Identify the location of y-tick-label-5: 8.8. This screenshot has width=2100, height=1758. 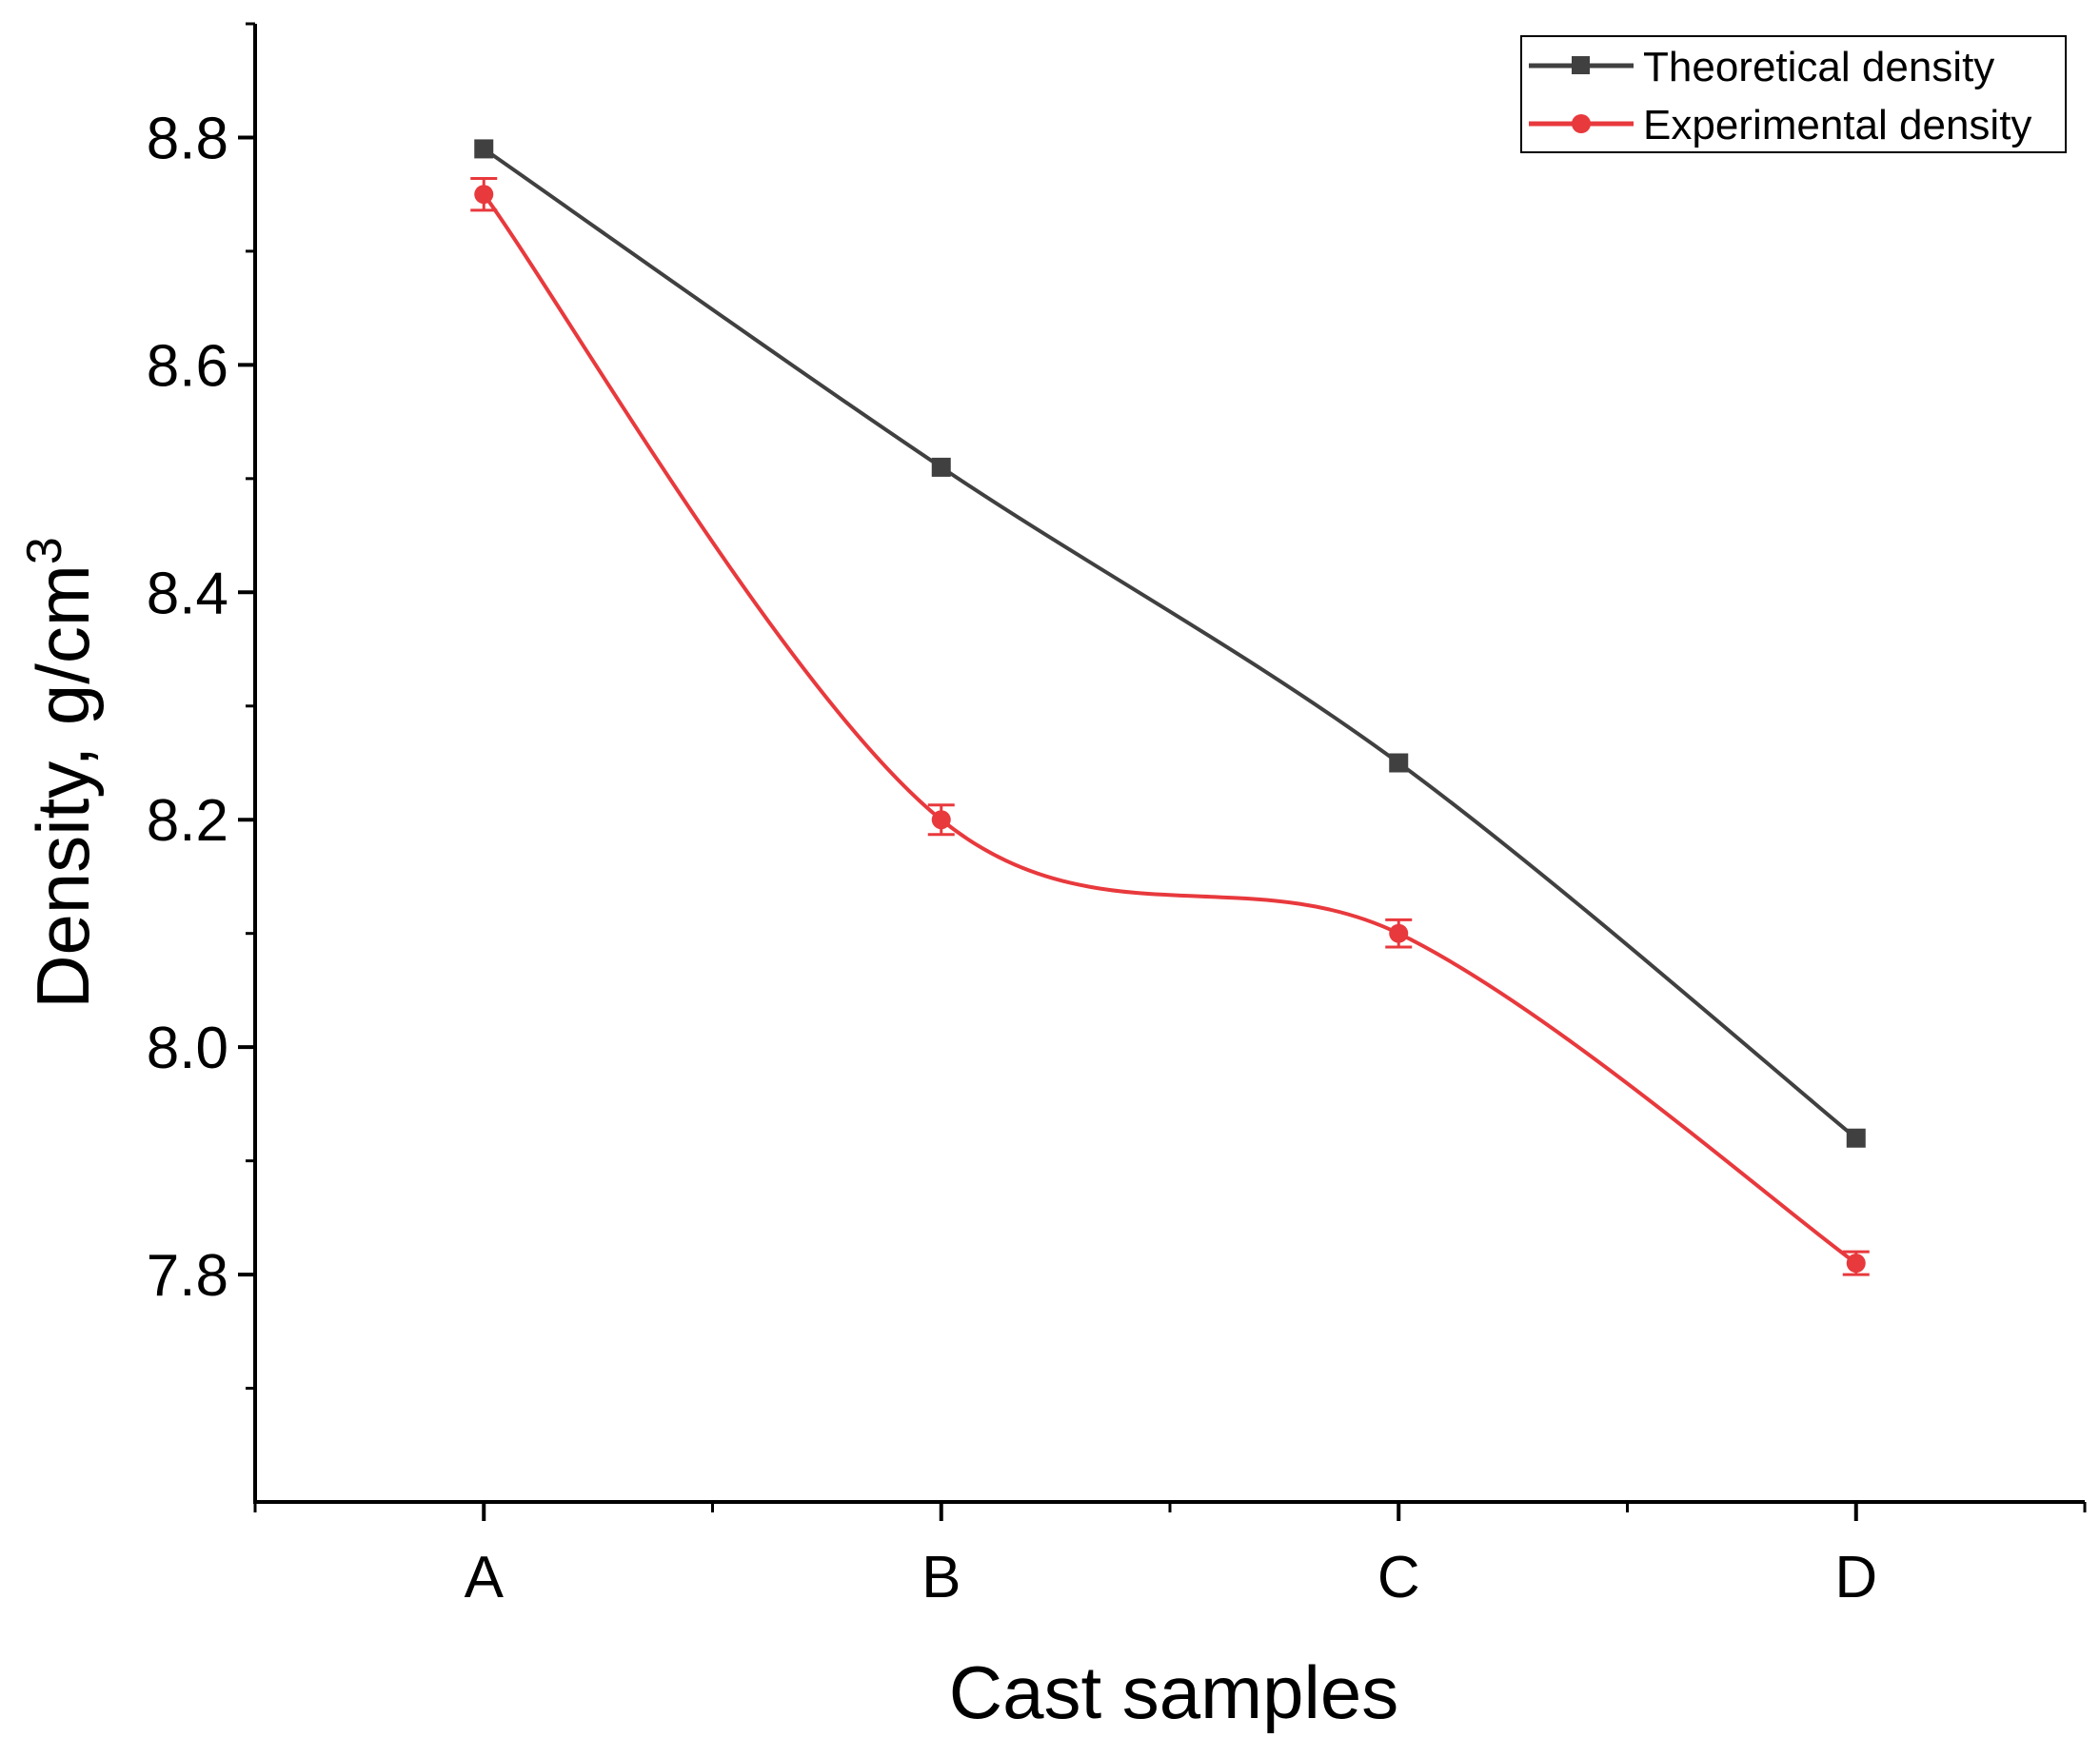
(187, 138).